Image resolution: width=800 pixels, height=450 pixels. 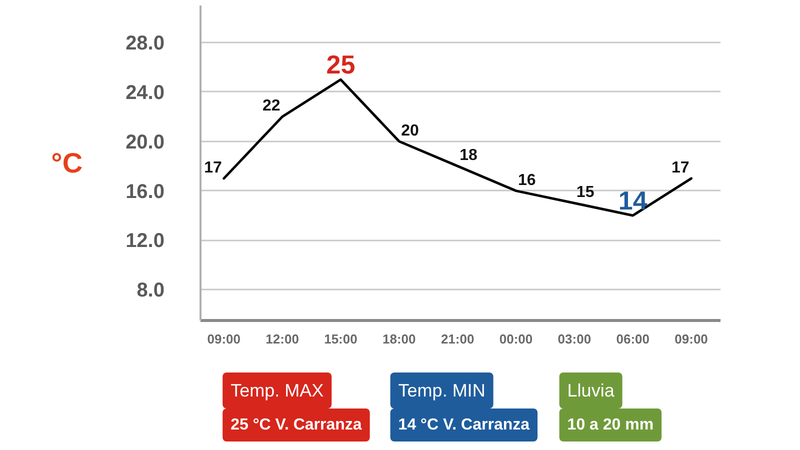 I want to click on data-label: 15, so click(x=585, y=193).